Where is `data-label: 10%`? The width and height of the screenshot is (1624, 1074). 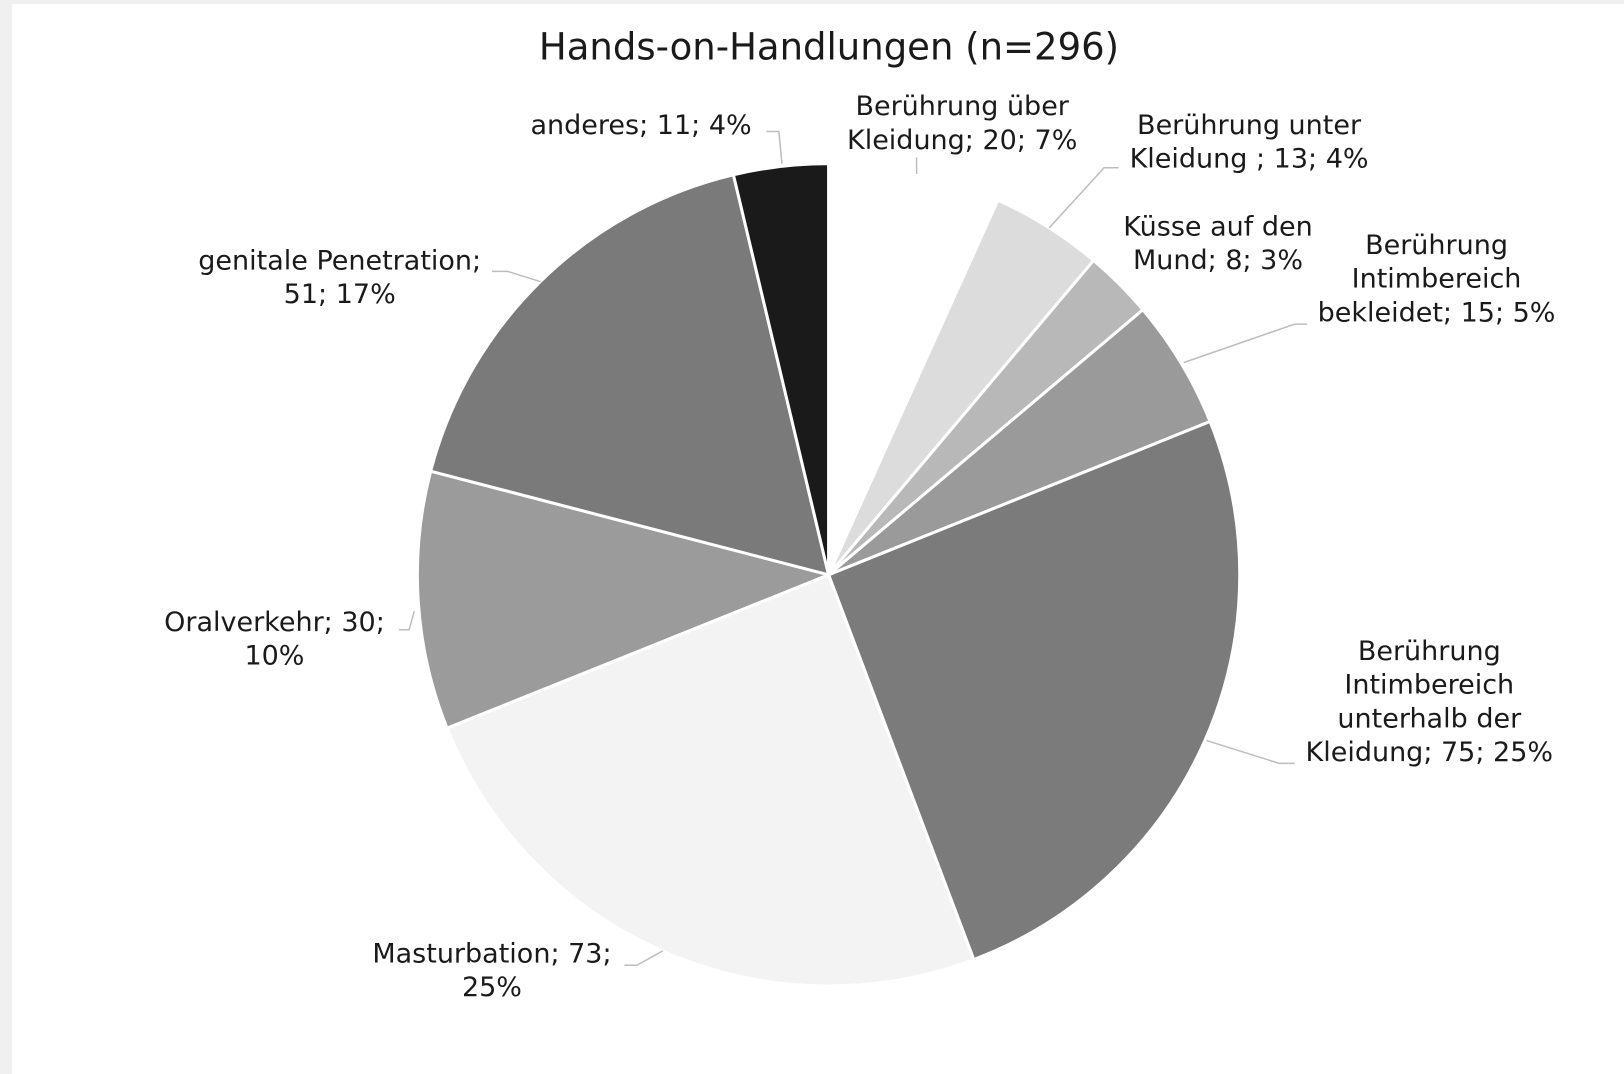
data-label: 10% is located at coordinates (274, 656).